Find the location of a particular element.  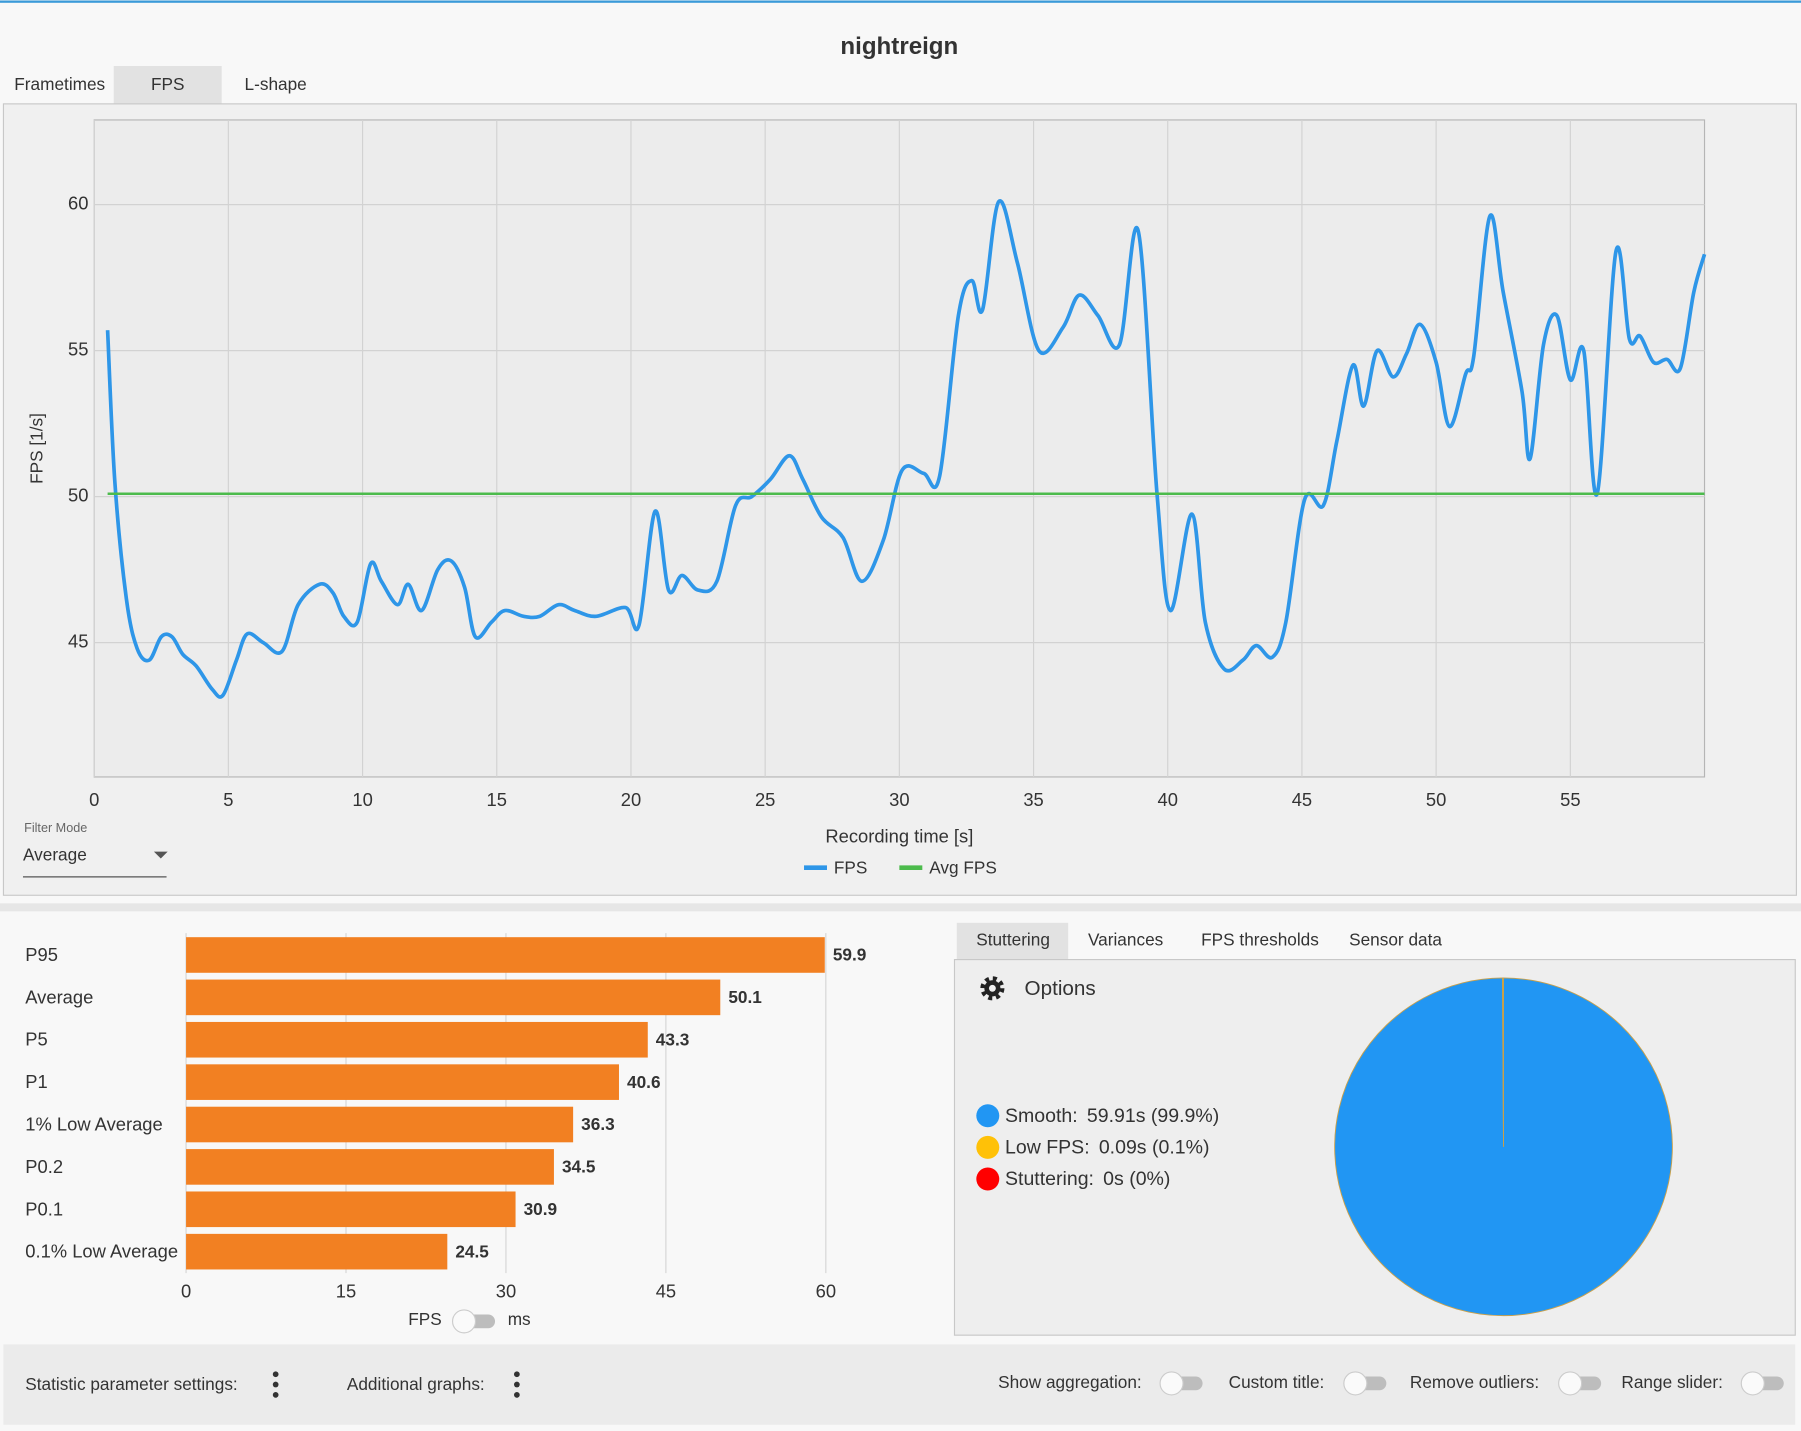

category-label: 0.1% Low Average is located at coordinates (101, 1251).